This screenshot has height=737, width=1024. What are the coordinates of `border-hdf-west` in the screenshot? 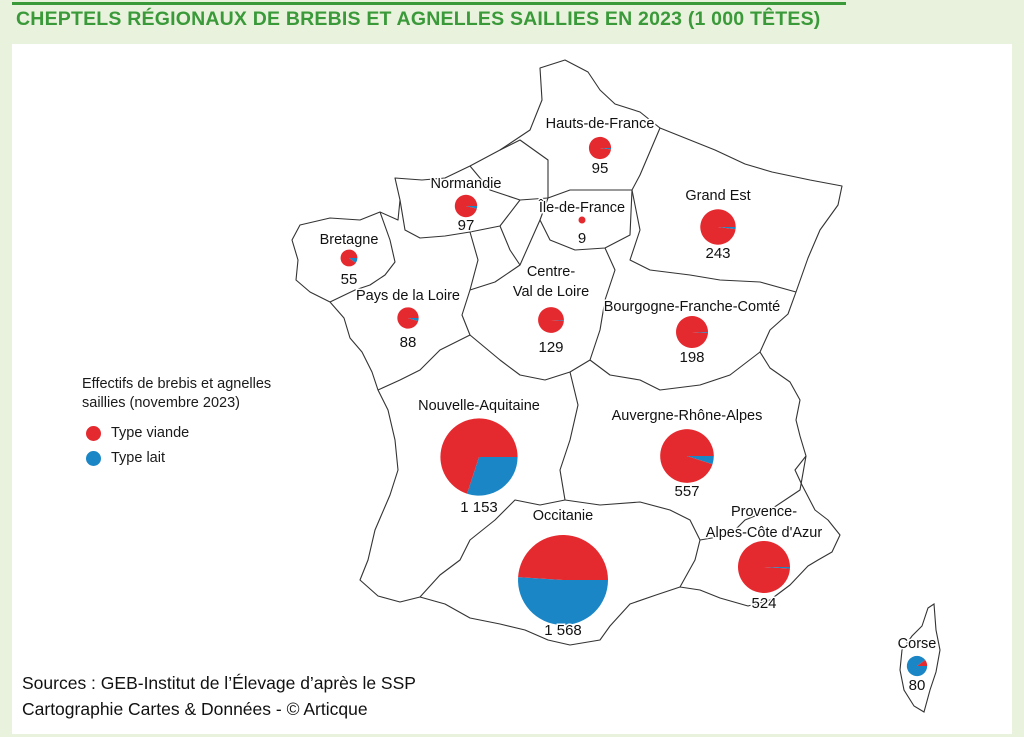 It's located at (524, 168).